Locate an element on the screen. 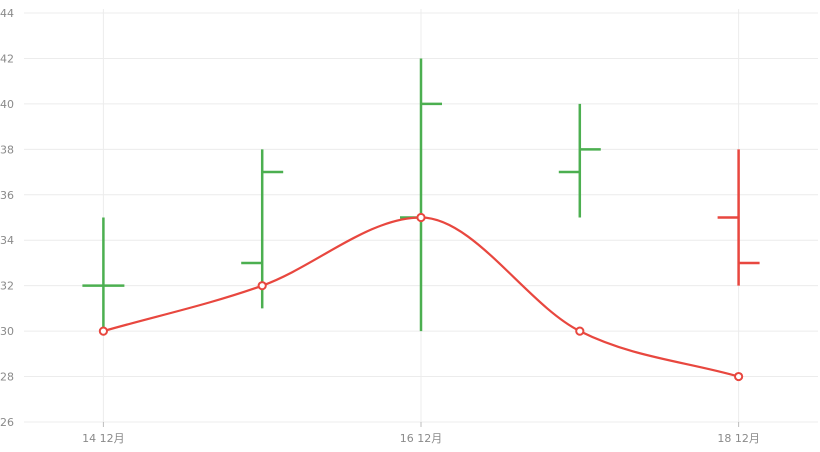 The height and width of the screenshot is (452, 820). y-tick-label: 30 is located at coordinates (7, 331).